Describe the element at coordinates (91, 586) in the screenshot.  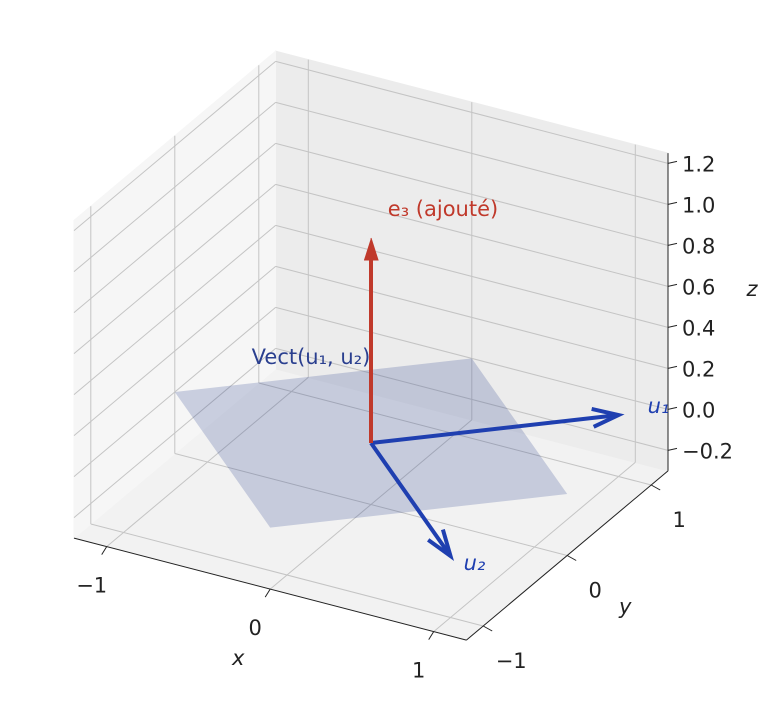
I see `x-tick-label: −1` at that location.